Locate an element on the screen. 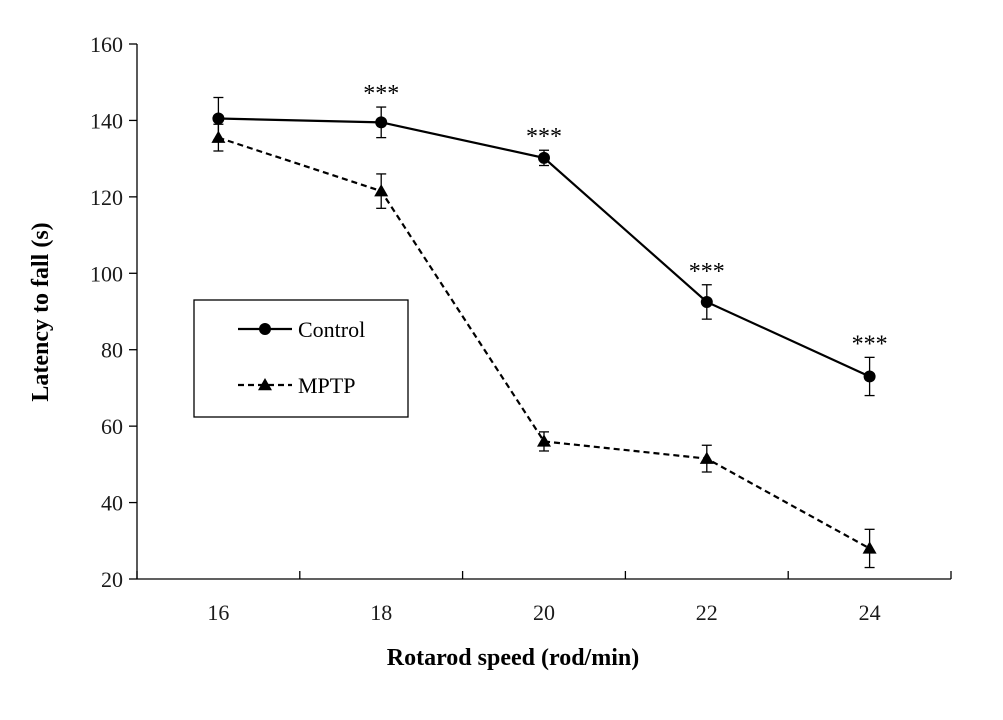  legend-box is located at coordinates (301, 358).